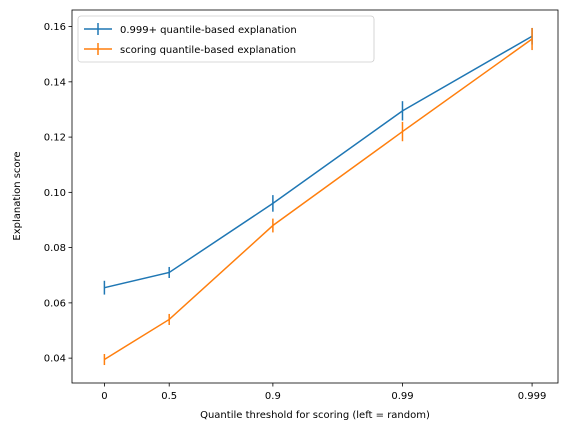 The height and width of the screenshot is (432, 576). I want to click on x-tick-label: 0.999, so click(532, 396).